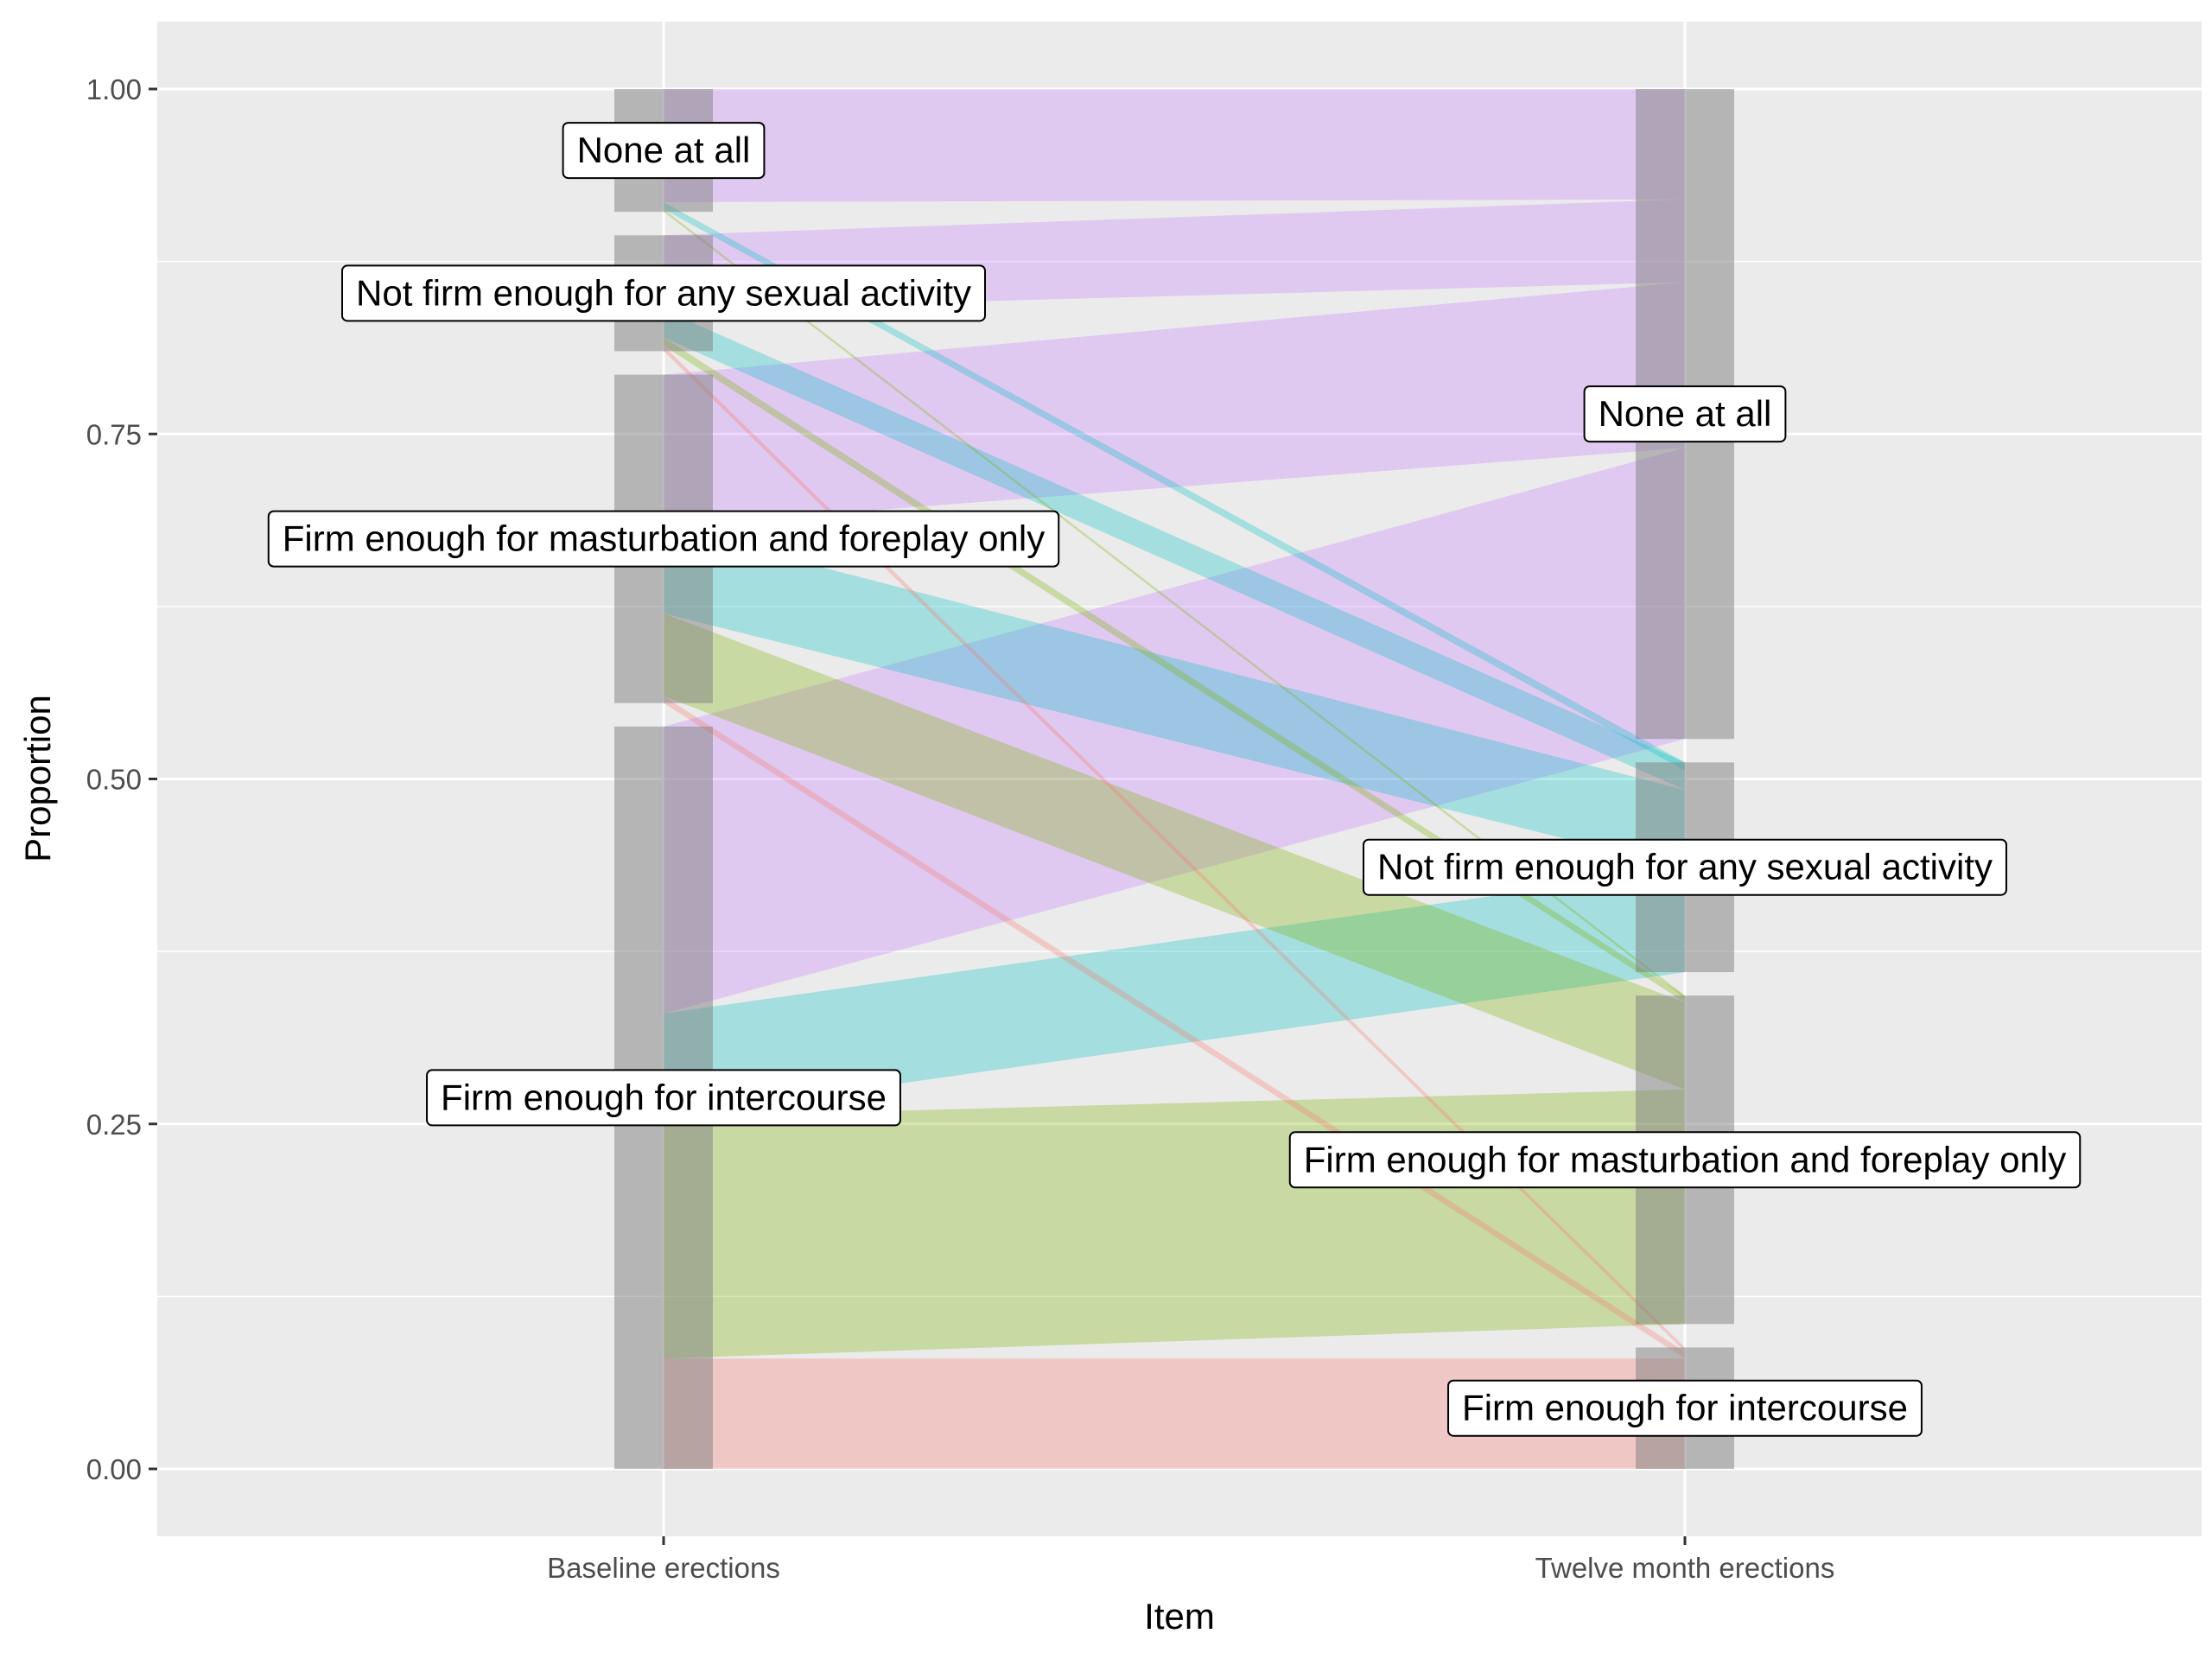 The height and width of the screenshot is (1659, 2212). What do you see at coordinates (1190, 1560) in the screenshot?
I see `x-axis: Baseline erections Twelve month erections` at bounding box center [1190, 1560].